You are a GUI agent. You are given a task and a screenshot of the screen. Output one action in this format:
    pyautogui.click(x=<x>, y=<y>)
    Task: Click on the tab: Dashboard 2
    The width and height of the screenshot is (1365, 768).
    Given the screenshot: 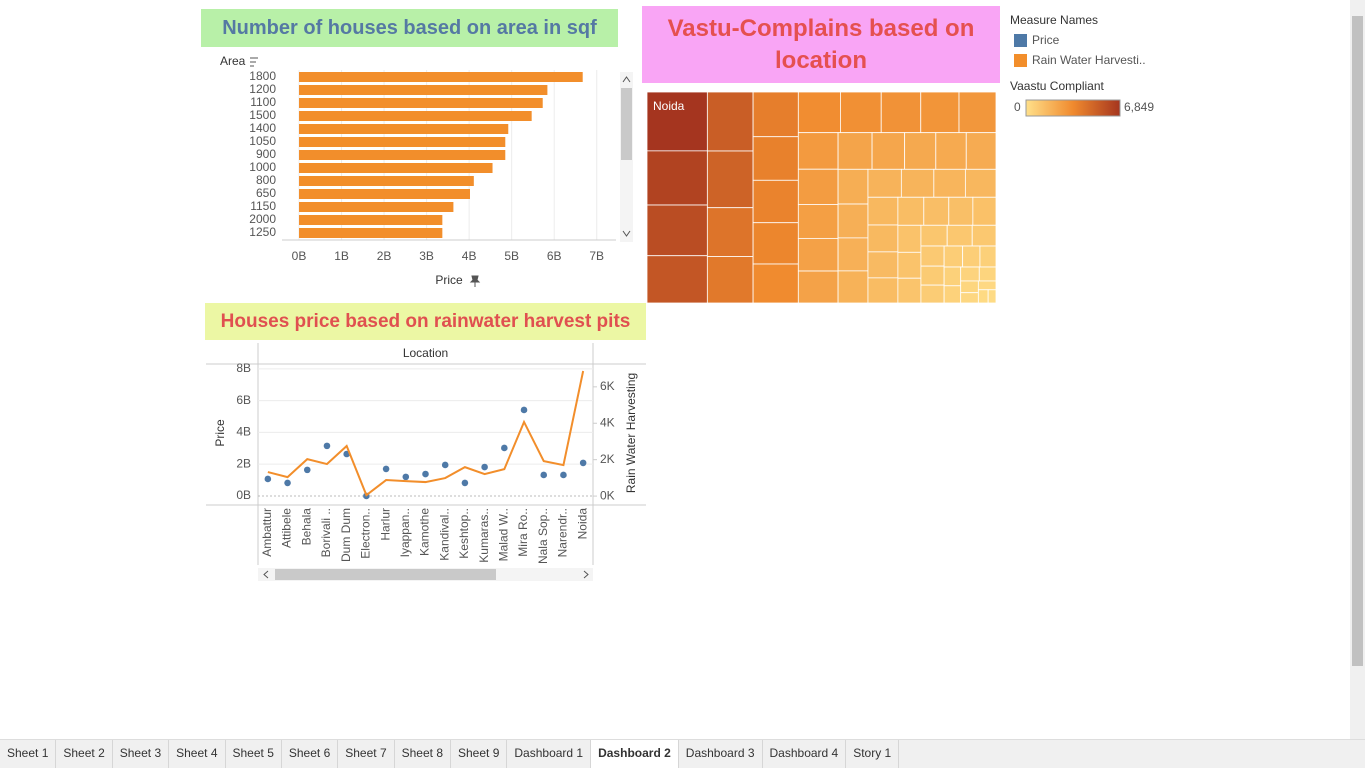 What is the action you would take?
    pyautogui.click(x=635, y=754)
    